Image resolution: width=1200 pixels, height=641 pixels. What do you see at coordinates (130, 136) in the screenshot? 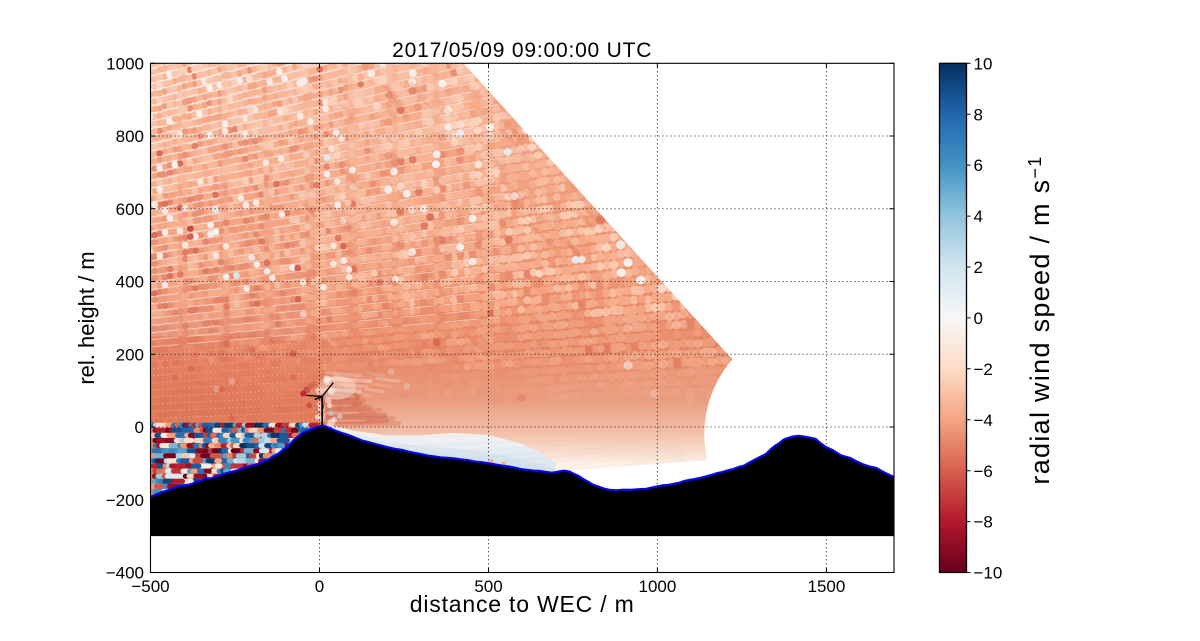
I see `svg-text: 800` at bounding box center [130, 136].